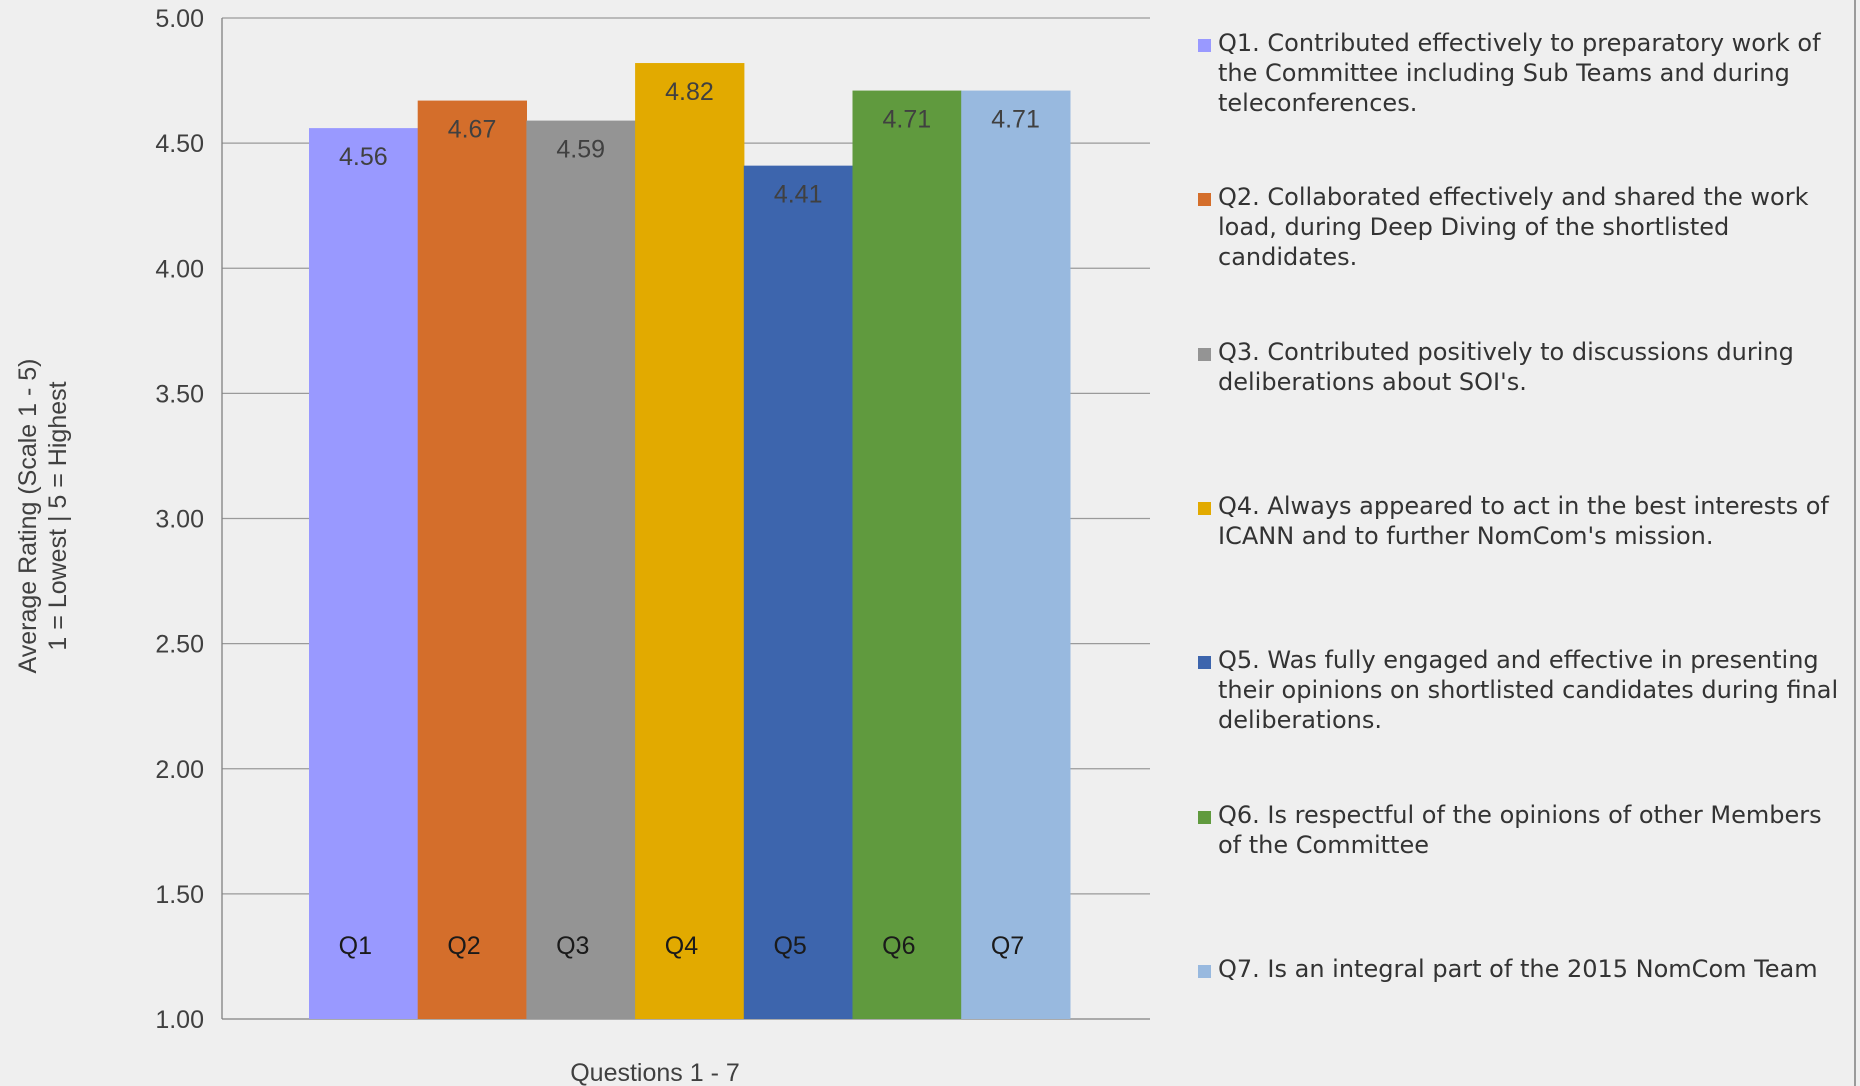  Describe the element at coordinates (472, 559) in the screenshot. I see `bar-q2` at that location.